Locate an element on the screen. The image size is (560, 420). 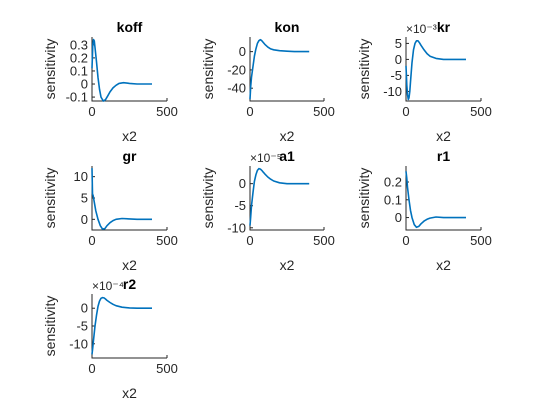
axis-exponent: ×10⁻⁴ is located at coordinates (108, 286).